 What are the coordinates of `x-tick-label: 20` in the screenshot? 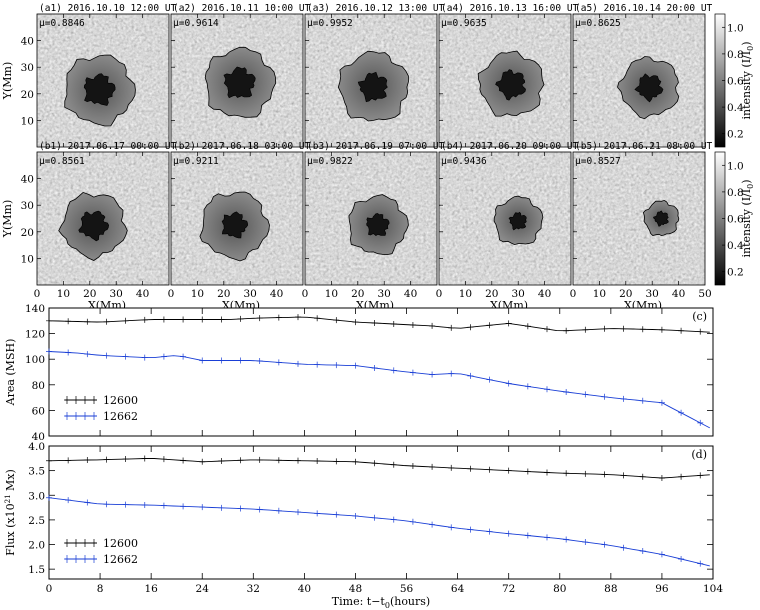 It's located at (357, 294).